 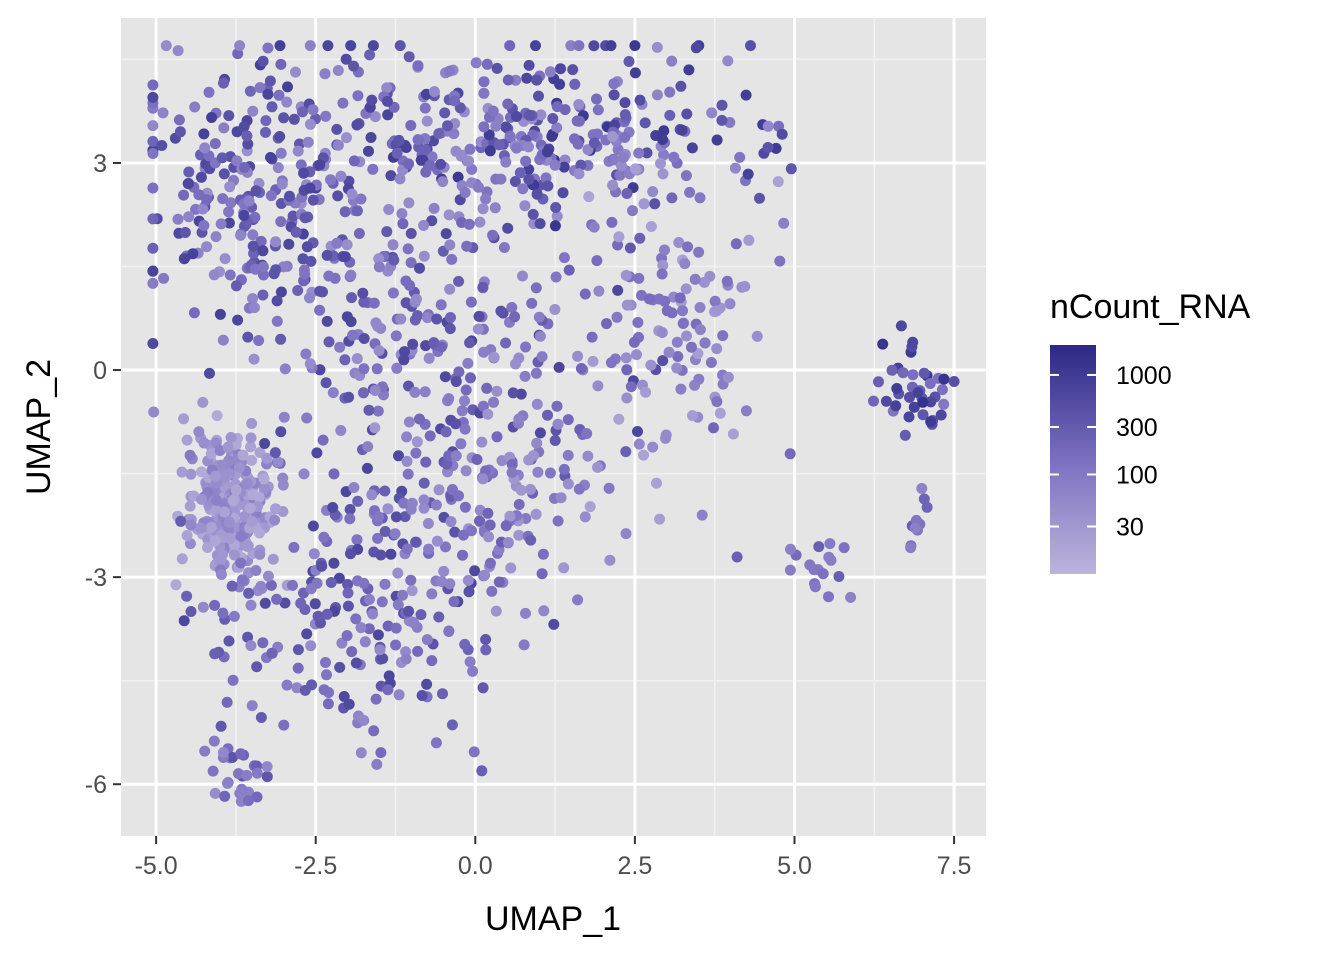 I want to click on legend-title: nCount_RNA, so click(x=1150, y=307).